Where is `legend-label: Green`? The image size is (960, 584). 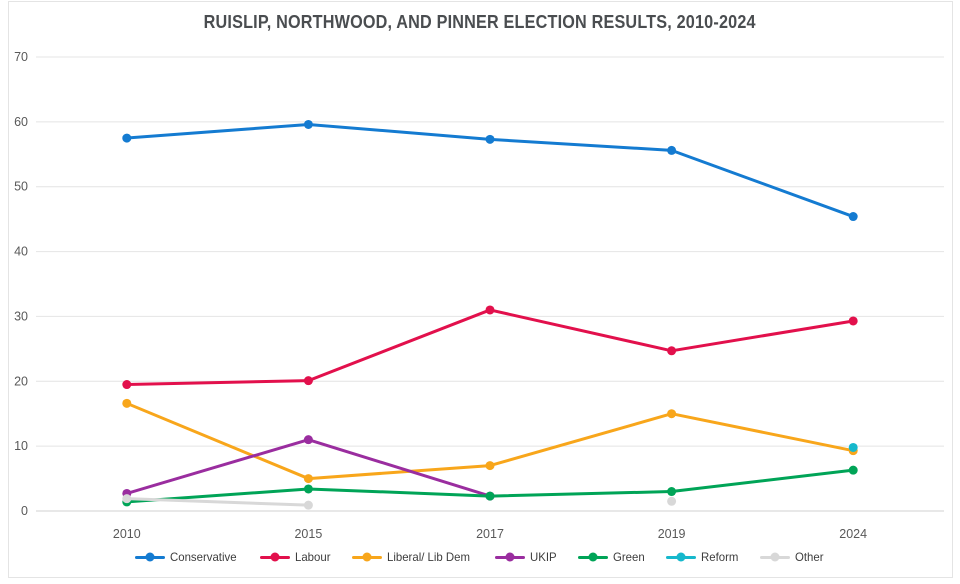 legend-label: Green is located at coordinates (628, 557).